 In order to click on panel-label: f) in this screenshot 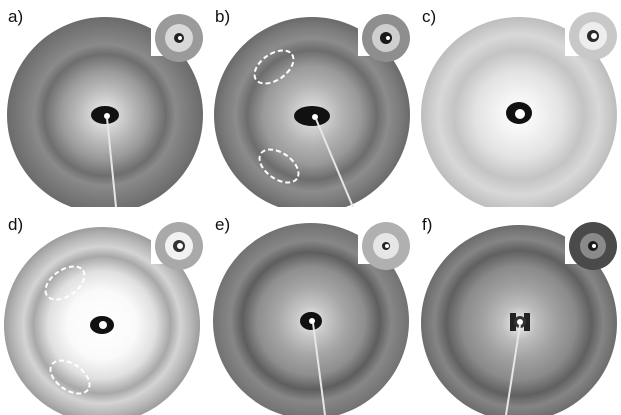, I will do `click(427, 224)`.